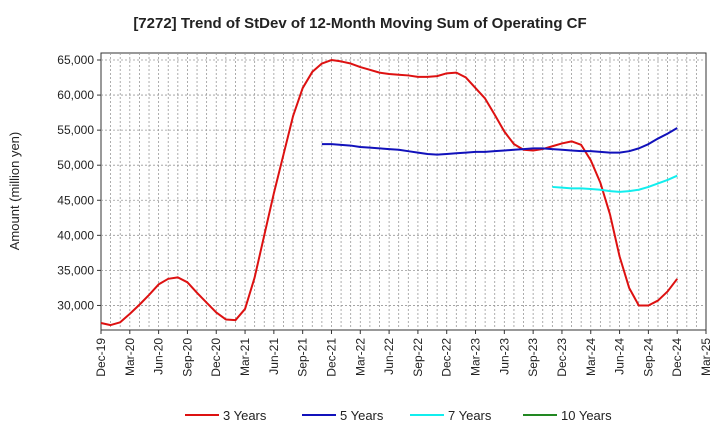  Describe the element at coordinates (101, 357) in the screenshot. I see `x-tick-label: Dec-19` at that location.